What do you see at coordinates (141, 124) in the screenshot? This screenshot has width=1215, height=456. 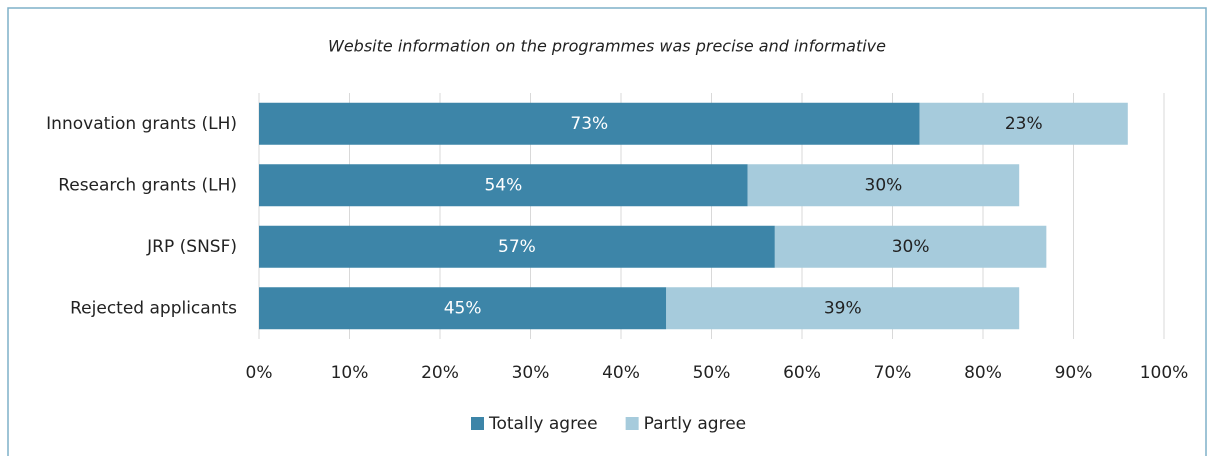 I see `y-tick-label: Innovation grants (LH)` at bounding box center [141, 124].